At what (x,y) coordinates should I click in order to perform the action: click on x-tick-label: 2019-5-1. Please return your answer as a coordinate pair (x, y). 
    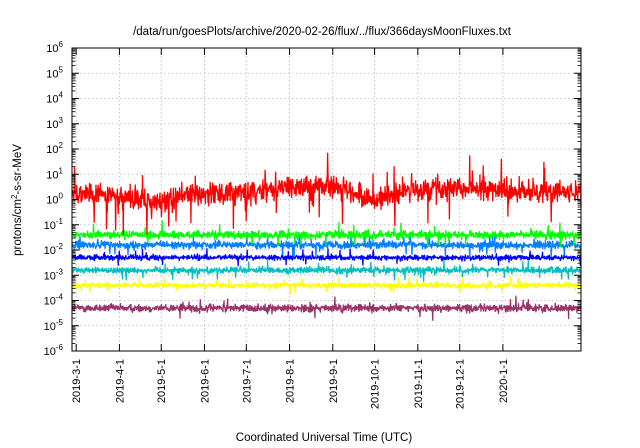
    Looking at the image, I should click on (162, 381).